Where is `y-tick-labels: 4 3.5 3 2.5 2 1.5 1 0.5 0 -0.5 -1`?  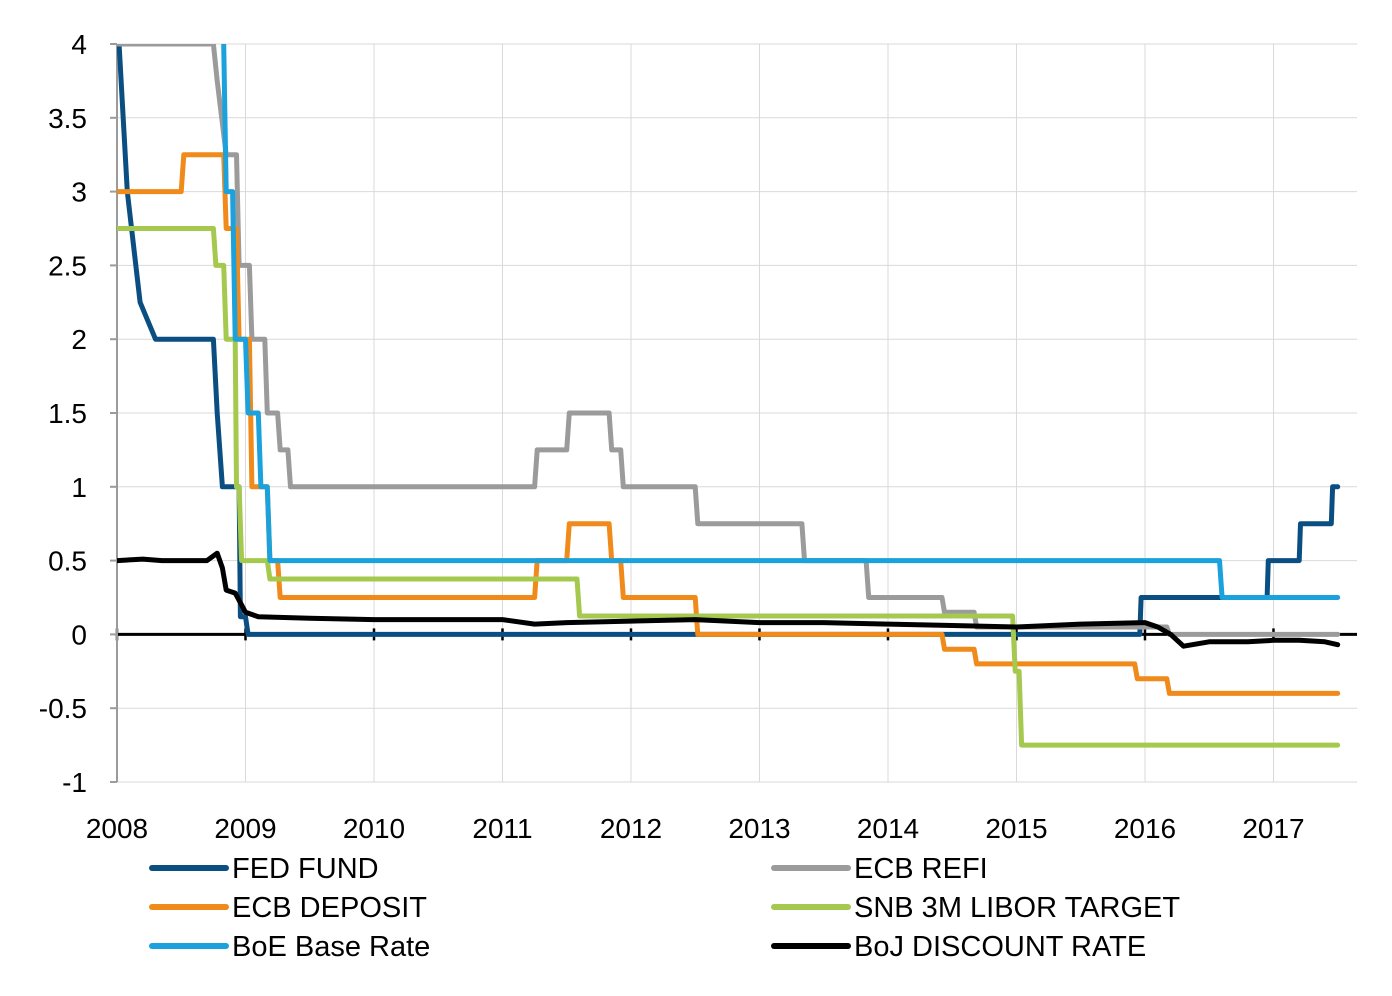 y-tick-labels: 4 3.5 3 2.5 2 1.5 1 0.5 0 -0.5 -1 is located at coordinates (63, 413).